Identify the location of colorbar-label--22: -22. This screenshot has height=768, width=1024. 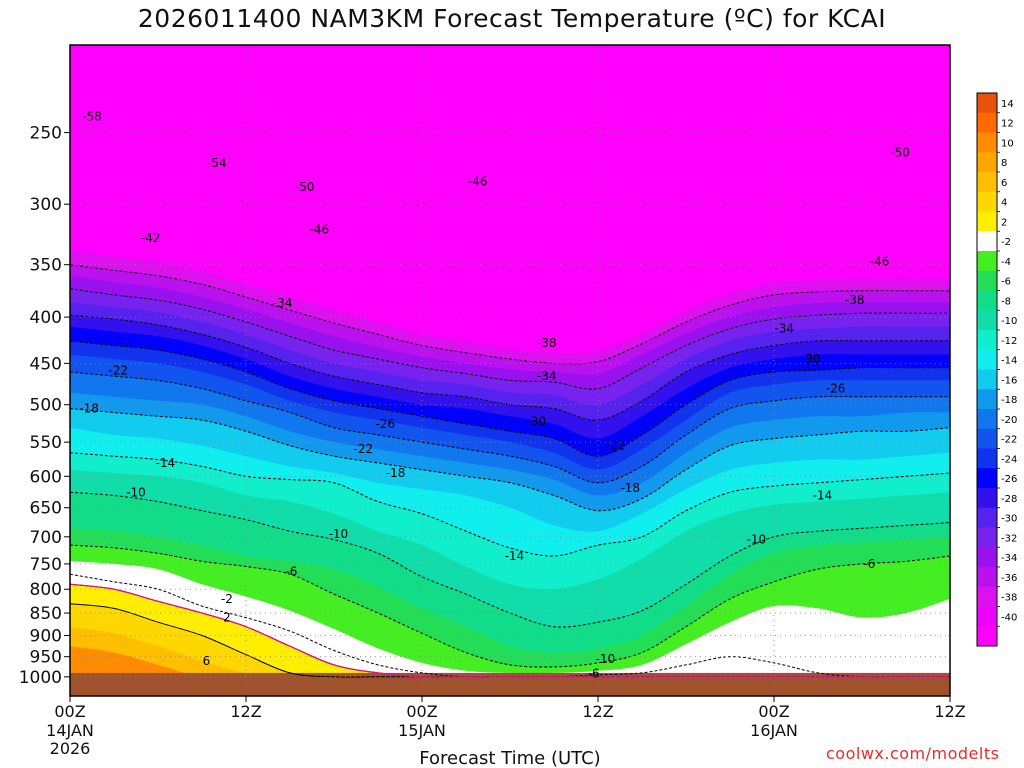
(1009, 440).